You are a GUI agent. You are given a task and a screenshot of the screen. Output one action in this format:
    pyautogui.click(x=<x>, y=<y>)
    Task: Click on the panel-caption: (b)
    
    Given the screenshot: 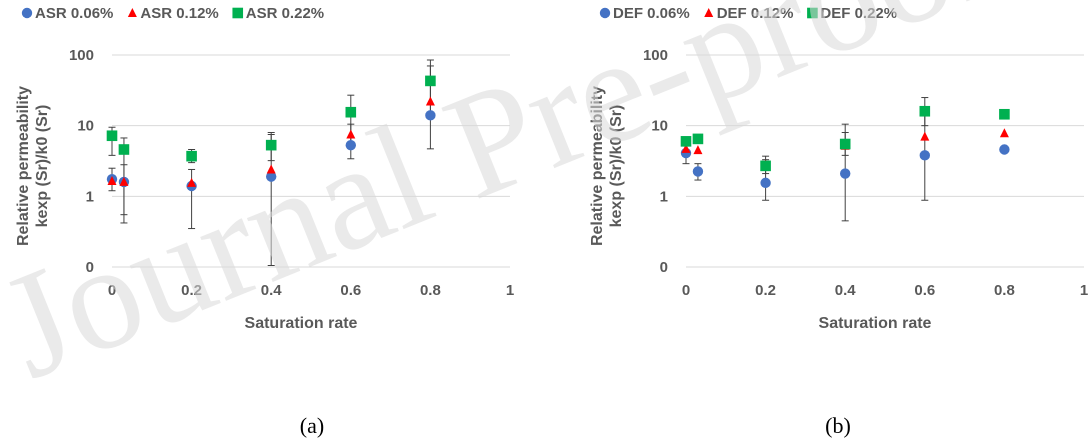 What is the action you would take?
    pyautogui.click(x=838, y=425)
    